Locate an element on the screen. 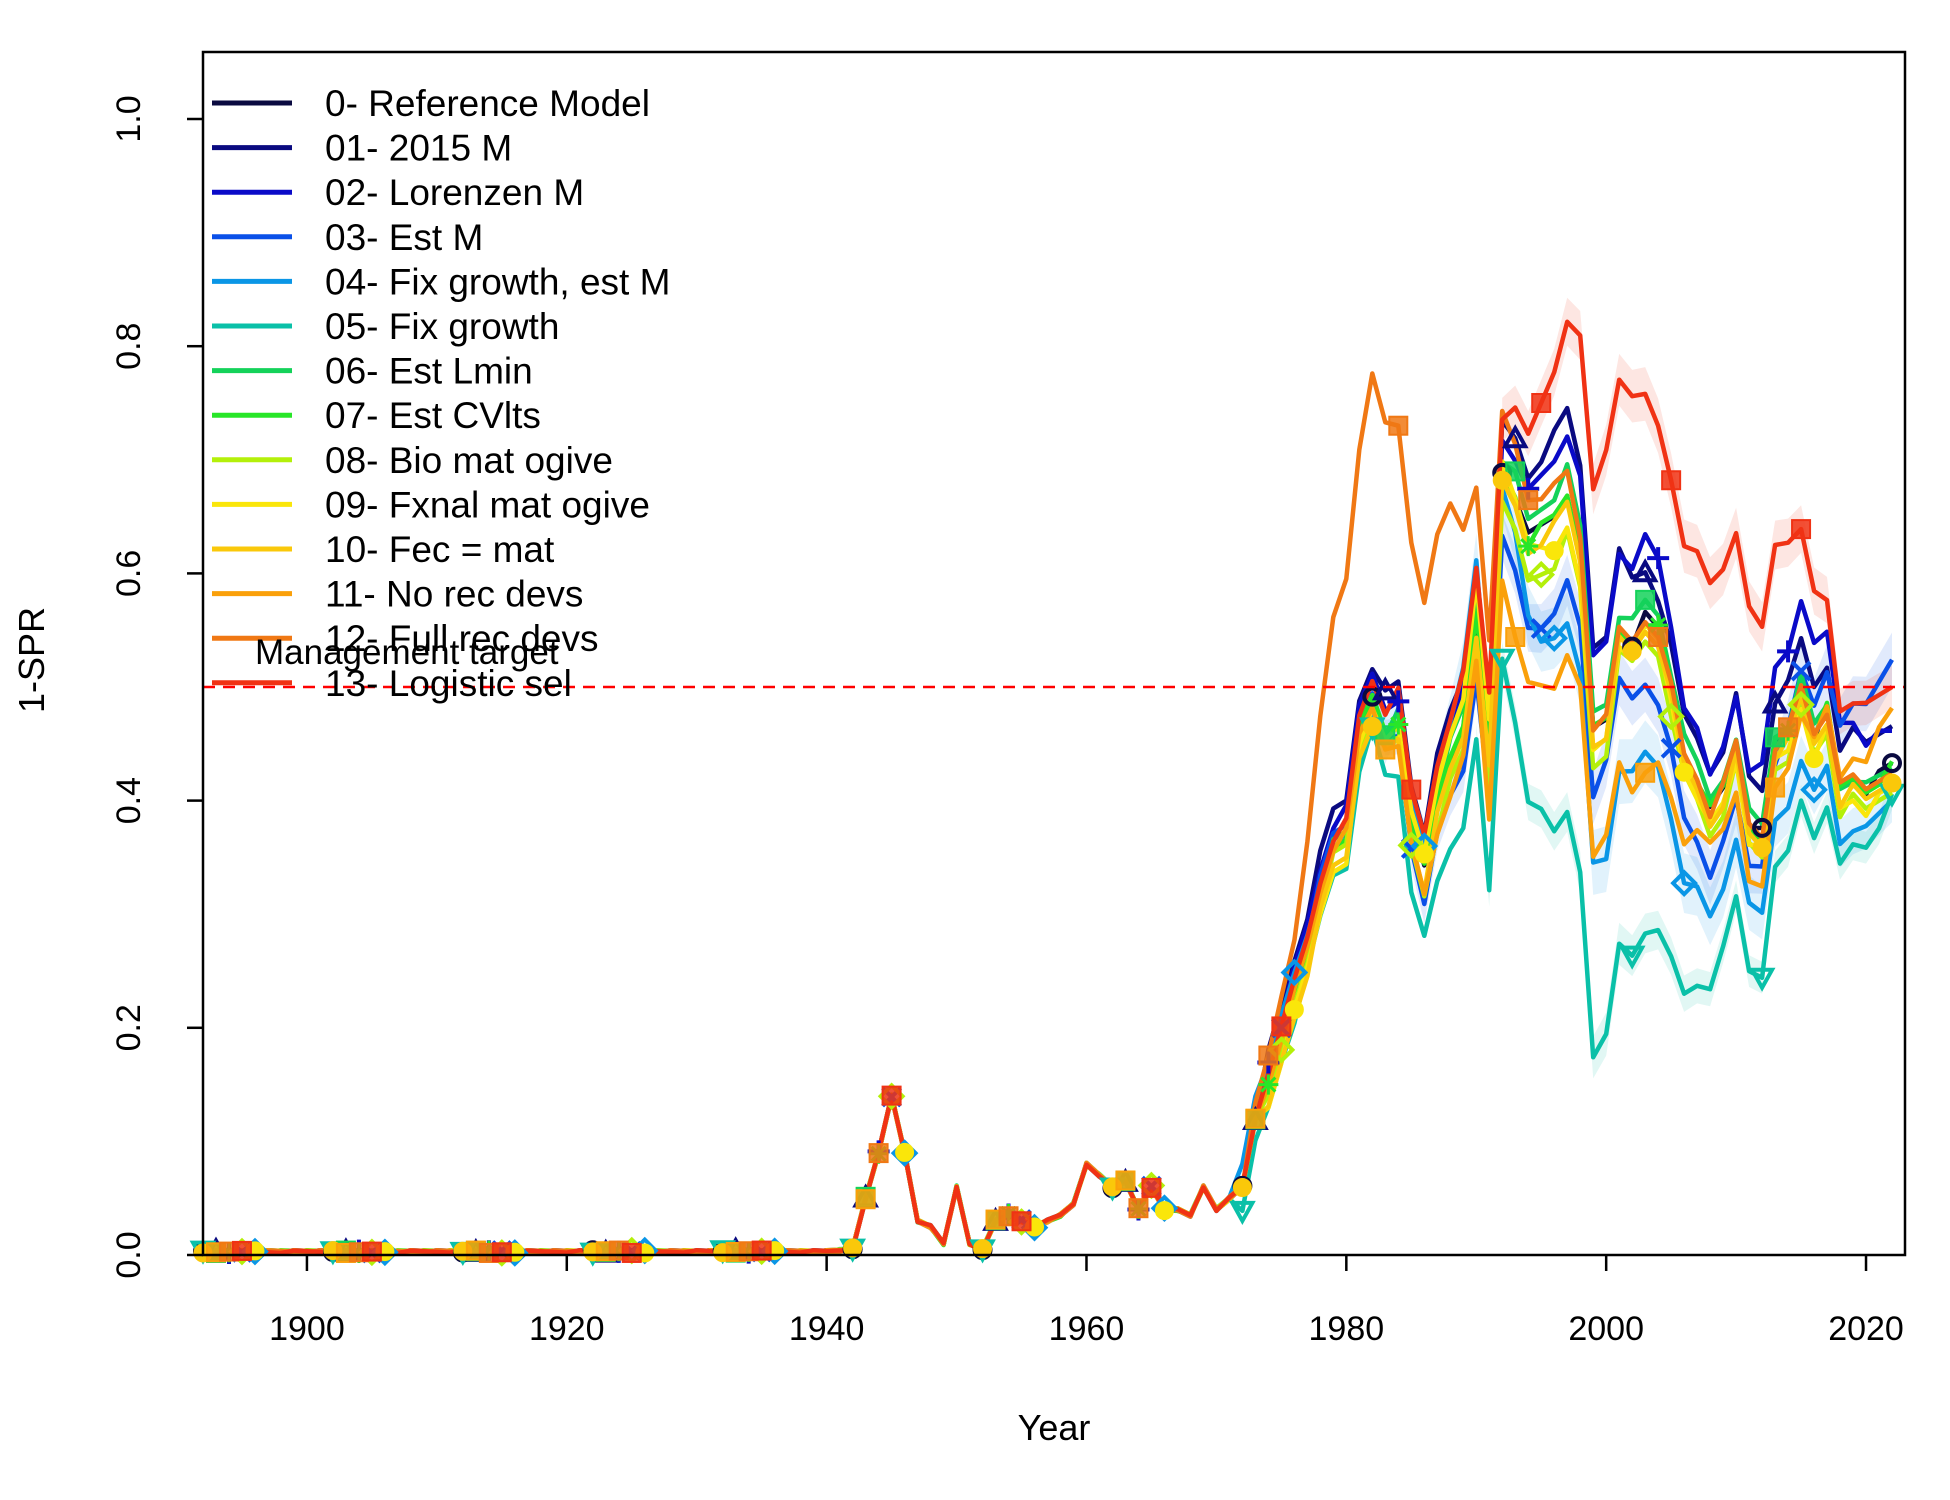 The height and width of the screenshot is (1500, 1950). marker-5-1992 is located at coordinates (1502, 660).